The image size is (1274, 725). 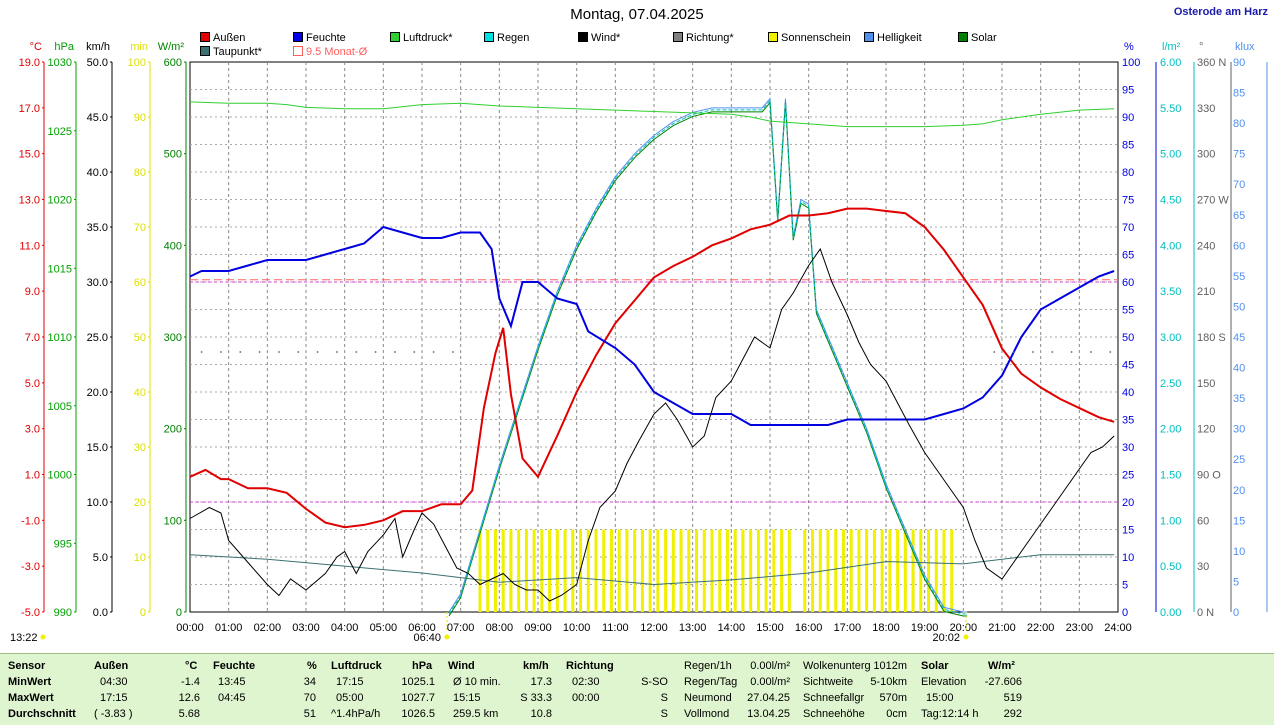 I want to click on stats-cell: 12.6, so click(x=189, y=698).